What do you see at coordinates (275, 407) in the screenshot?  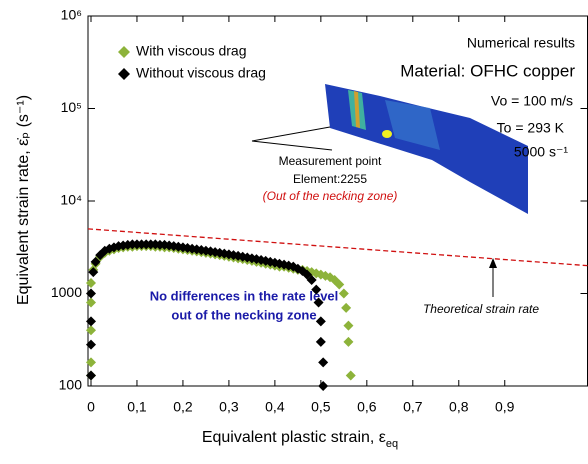 I see `x-tick-label: 0,4` at bounding box center [275, 407].